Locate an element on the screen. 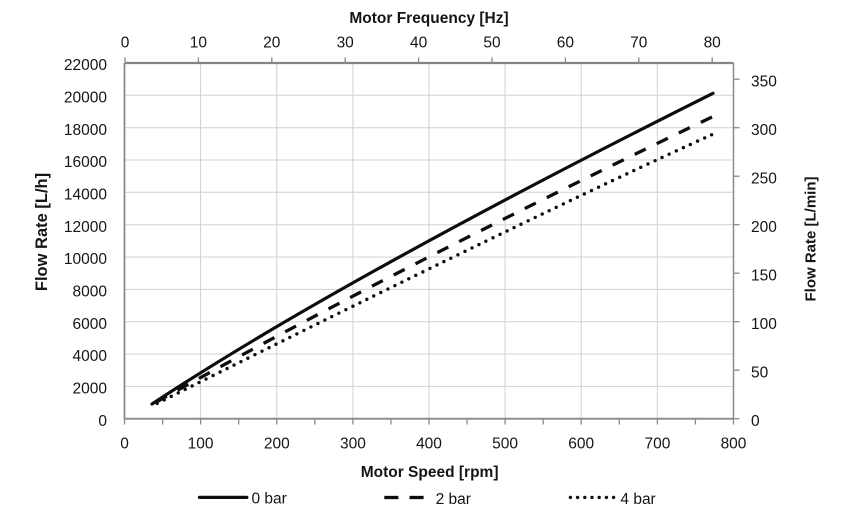 This screenshot has width=859, height=513. svg-text: 700 is located at coordinates (657, 444).